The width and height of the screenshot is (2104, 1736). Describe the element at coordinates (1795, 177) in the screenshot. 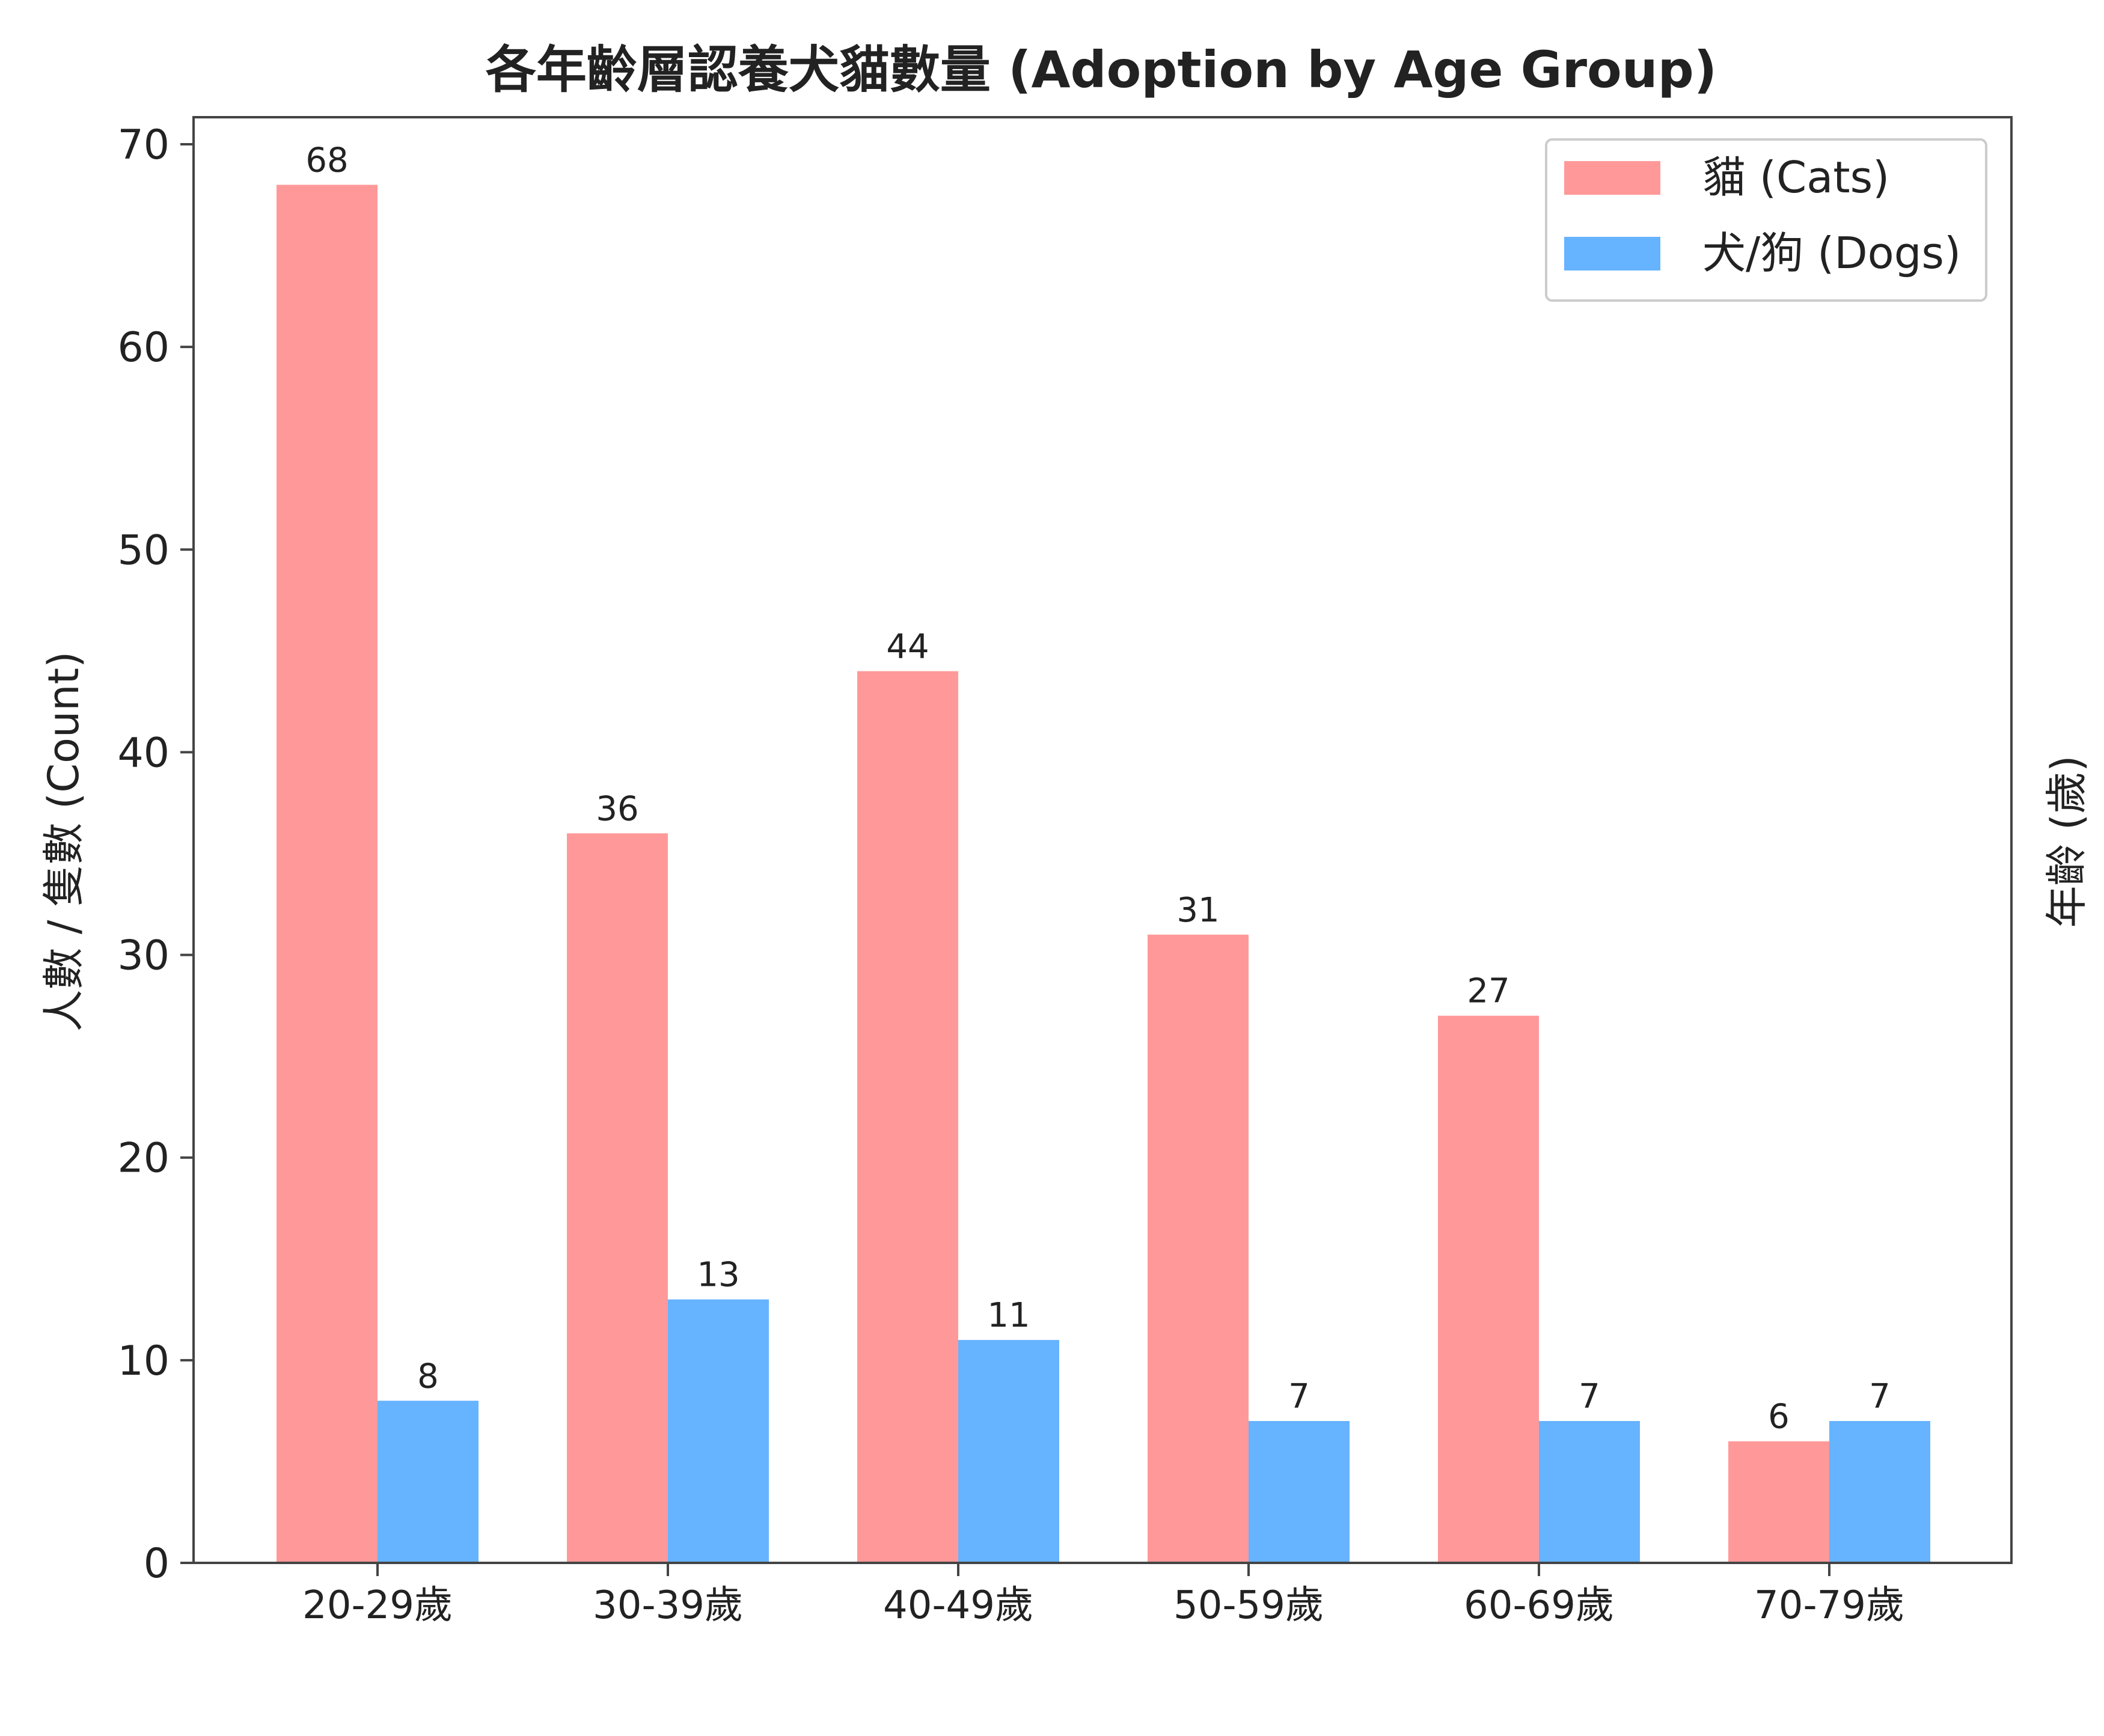

I see `legend-label-cats: 貓 (Cats)` at that location.